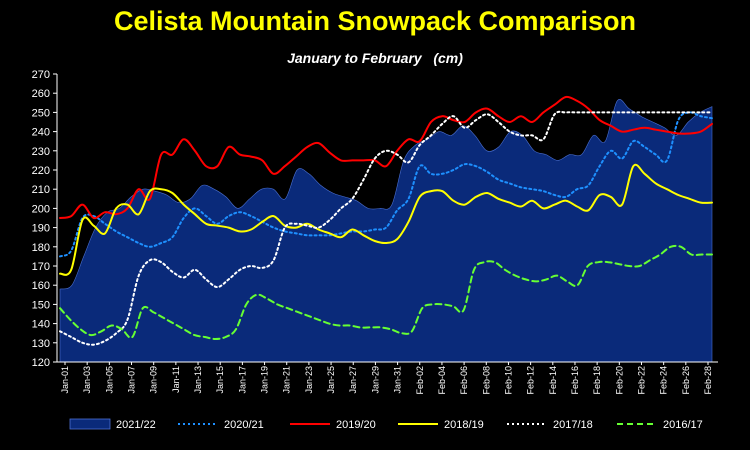  I want to click on x-tick-label: Feb-08, so click(486, 380).